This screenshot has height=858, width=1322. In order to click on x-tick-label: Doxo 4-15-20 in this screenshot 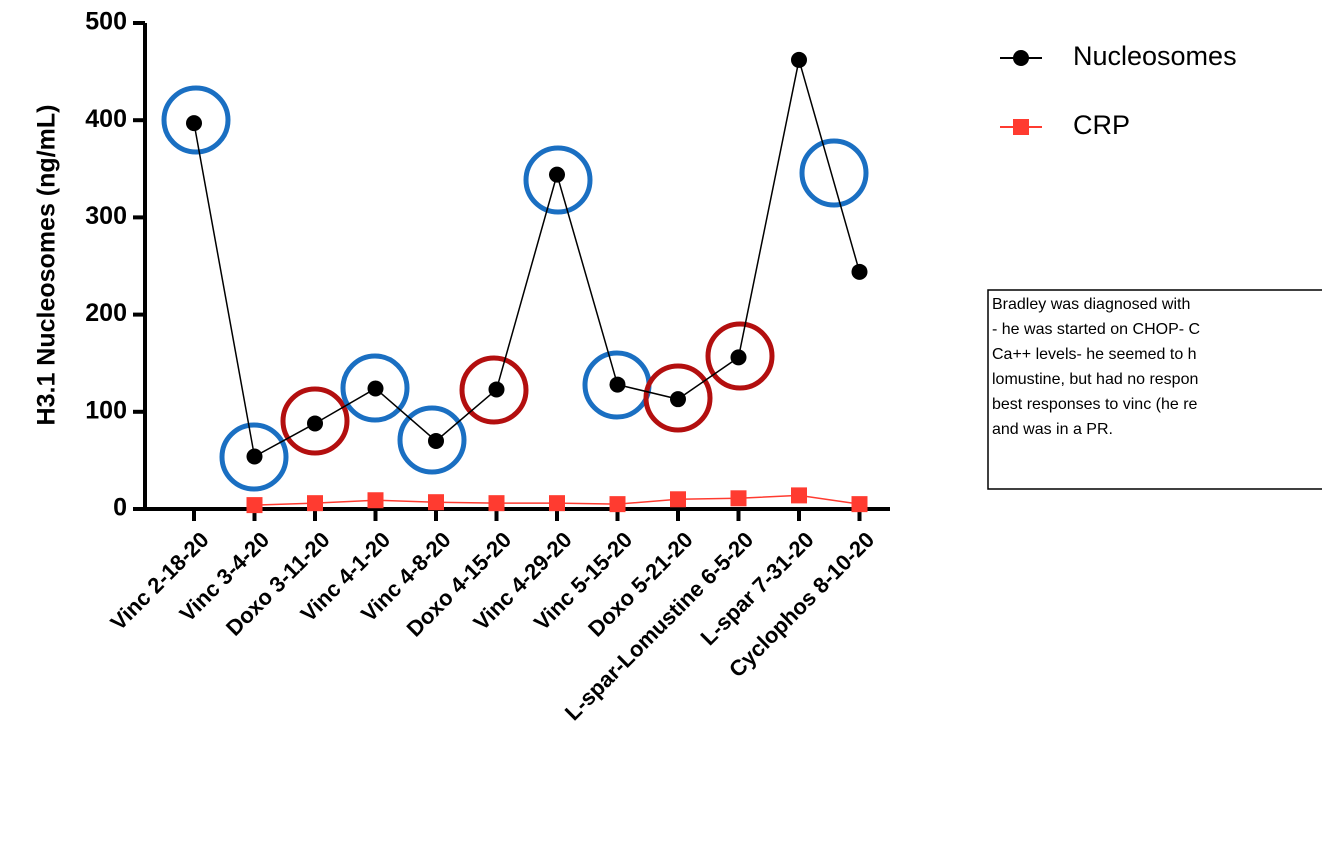, I will do `click(459, 584)`.